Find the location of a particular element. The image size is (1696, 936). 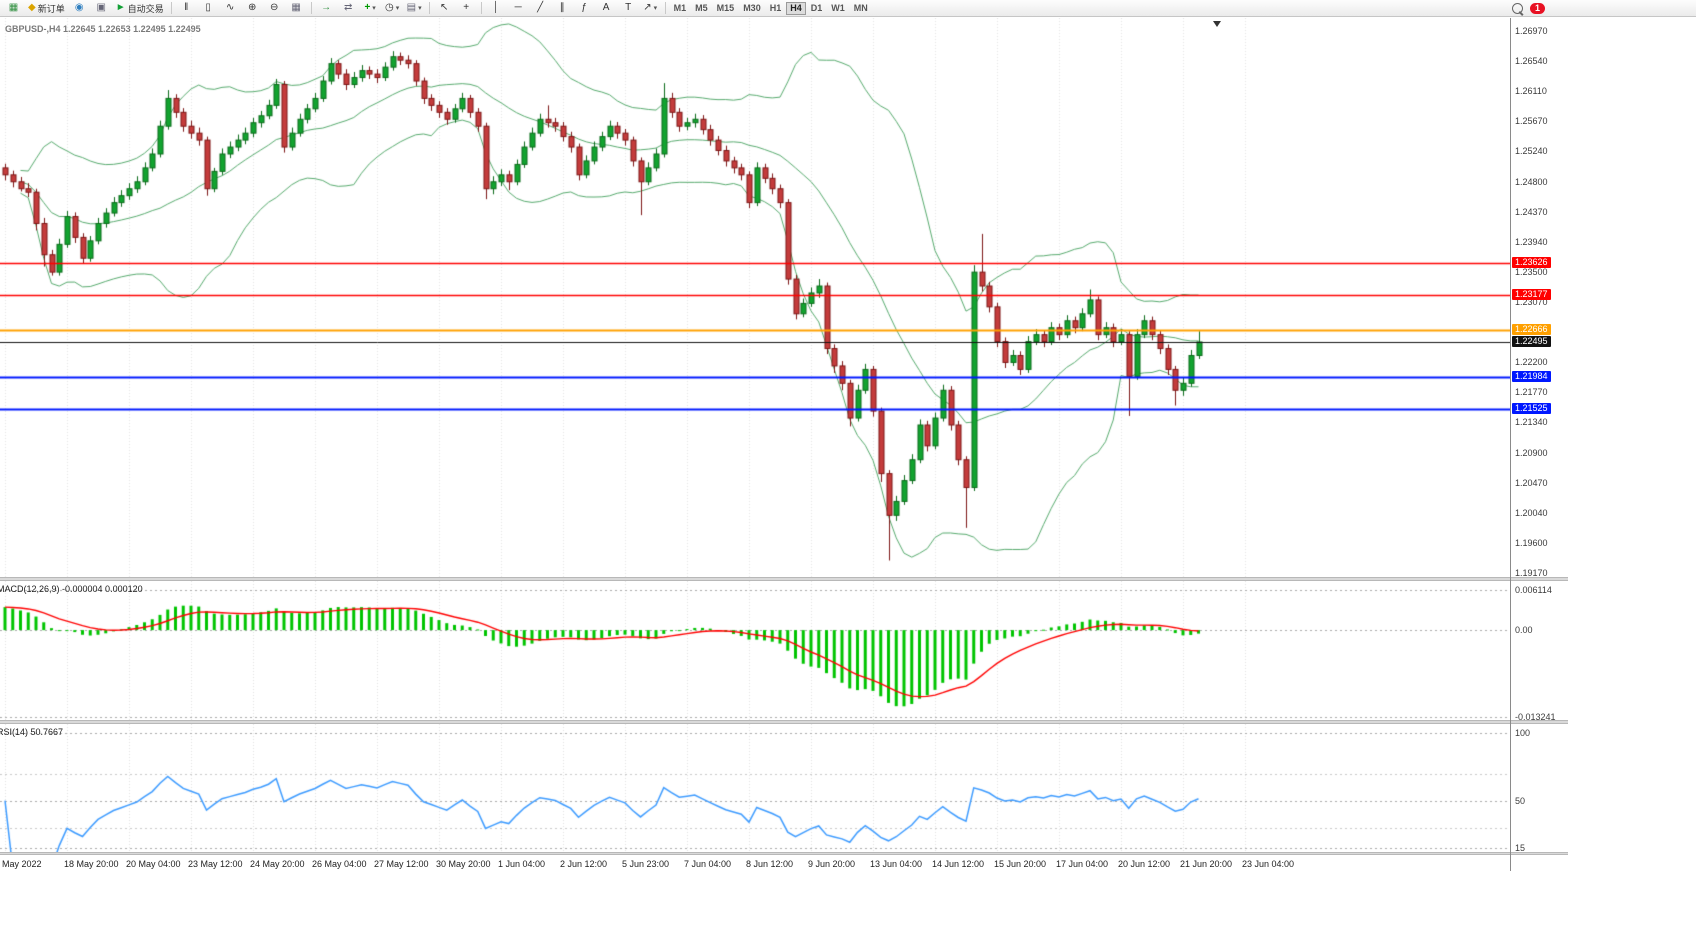

price-tick: 1.19600 is located at coordinates (1531, 543).